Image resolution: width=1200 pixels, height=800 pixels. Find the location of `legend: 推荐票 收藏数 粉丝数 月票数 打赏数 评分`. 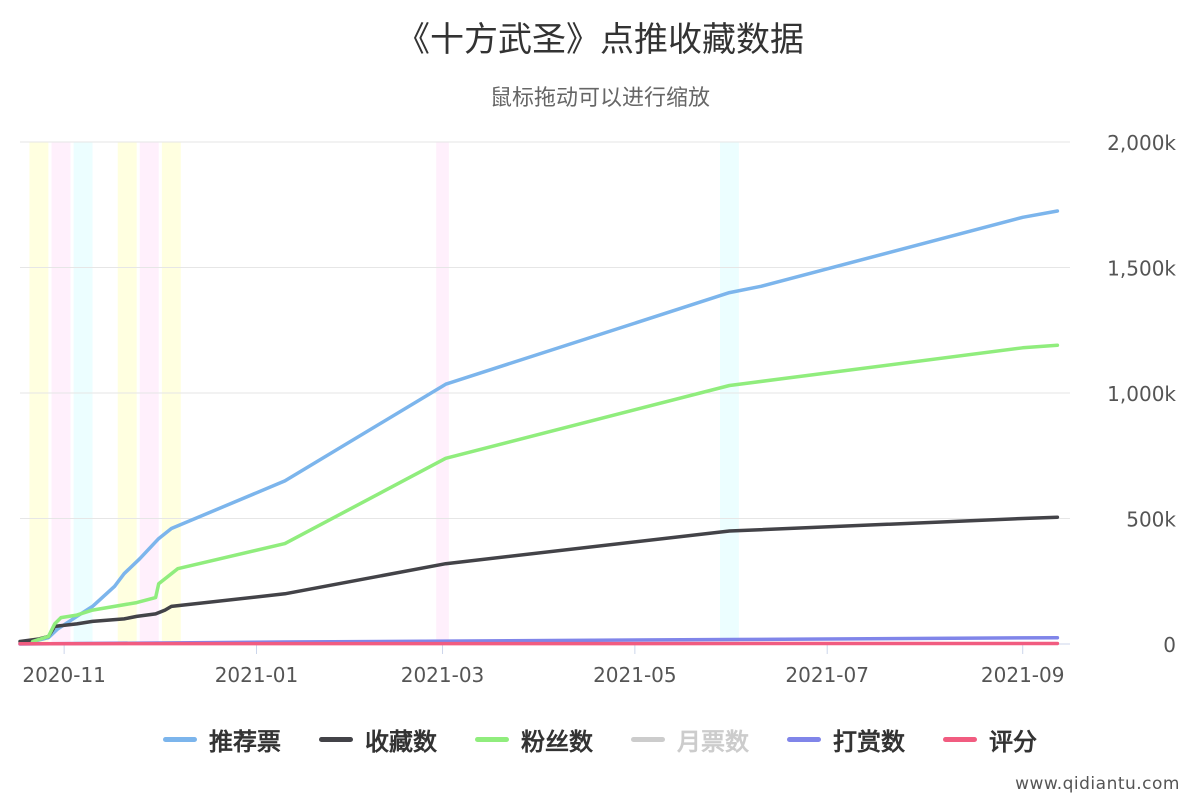

legend: 推荐票 收藏数 粉丝数 月票数 打赏数 评分 is located at coordinates (600, 739).